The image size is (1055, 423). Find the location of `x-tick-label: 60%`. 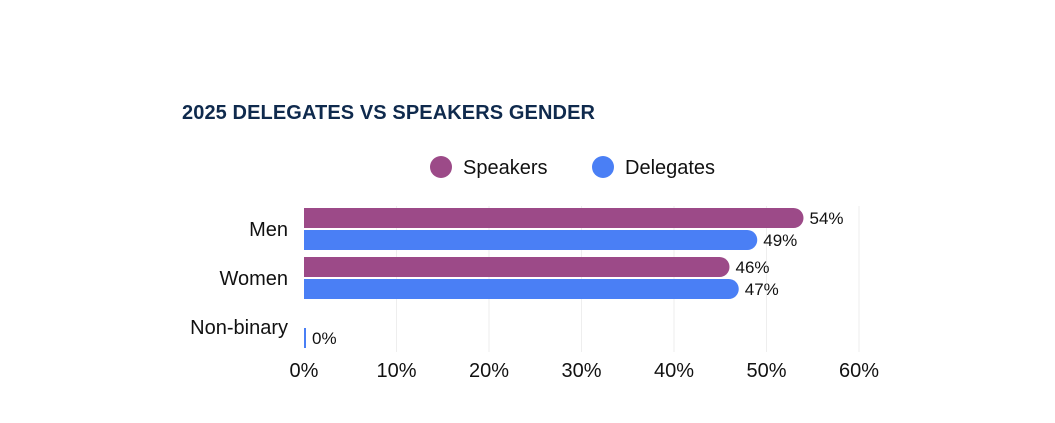

x-tick-label: 60% is located at coordinates (859, 371).